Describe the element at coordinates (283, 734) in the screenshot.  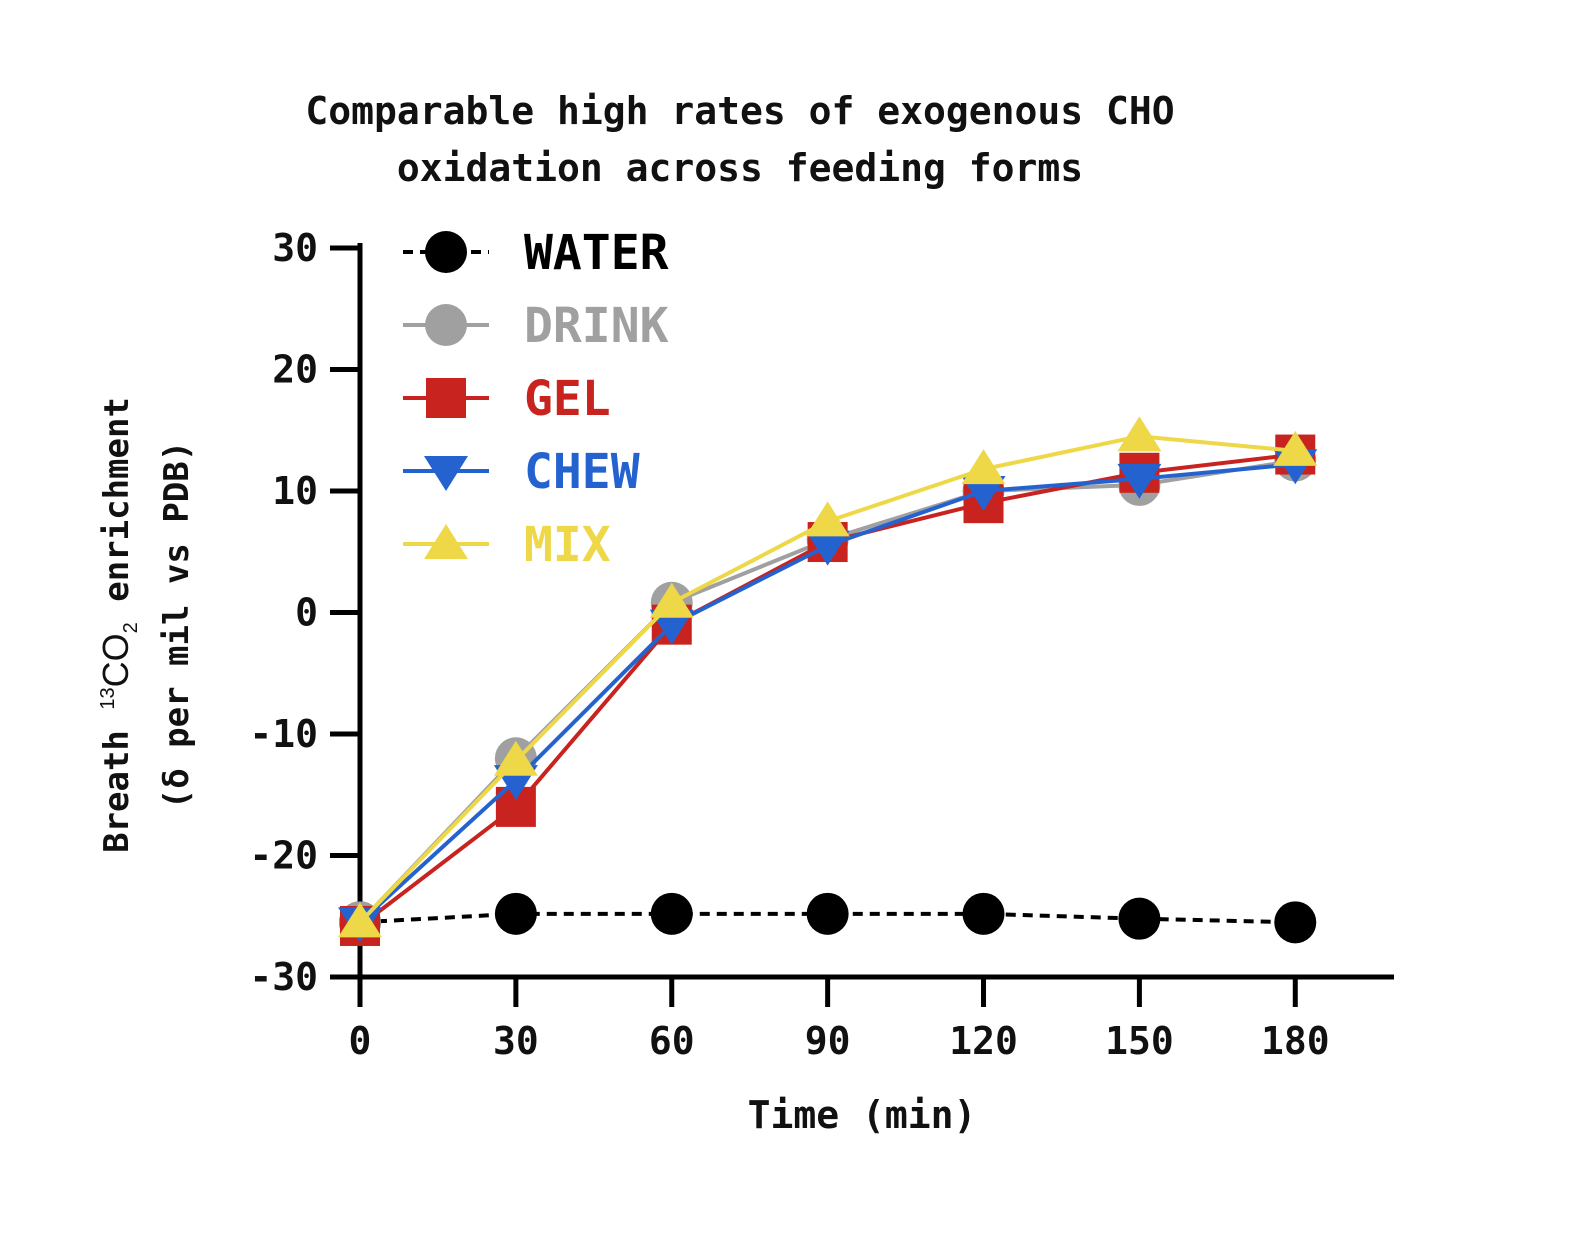
I see `y-tick-label: -10` at that location.